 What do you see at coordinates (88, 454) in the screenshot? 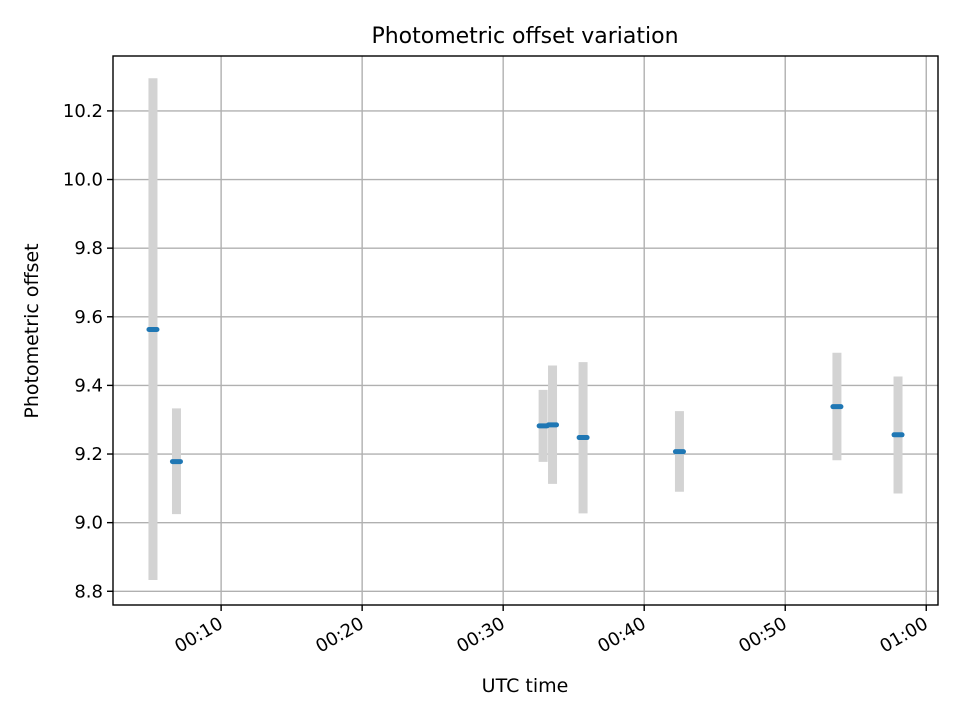
I see `y-tick-label: 9.2` at bounding box center [88, 454].